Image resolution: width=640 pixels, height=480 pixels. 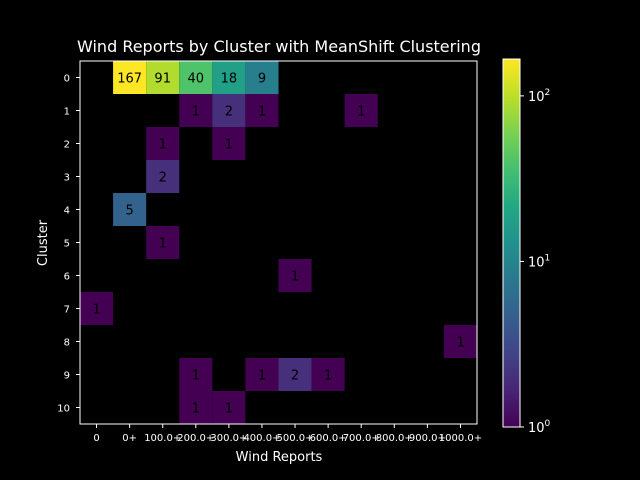 I want to click on y-tick-label: 0, so click(x=67, y=79).